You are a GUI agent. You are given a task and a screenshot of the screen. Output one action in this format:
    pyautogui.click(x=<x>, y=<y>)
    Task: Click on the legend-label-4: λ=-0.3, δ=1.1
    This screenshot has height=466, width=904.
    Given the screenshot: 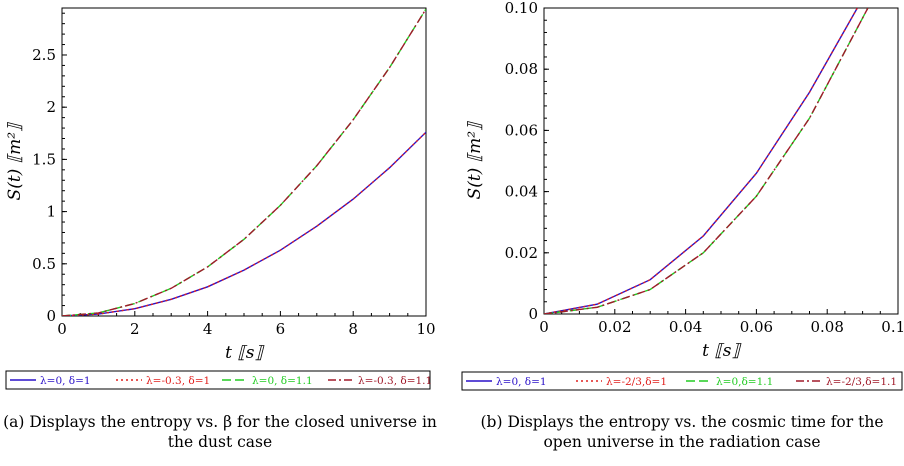 What is the action you would take?
    pyautogui.click(x=395, y=381)
    